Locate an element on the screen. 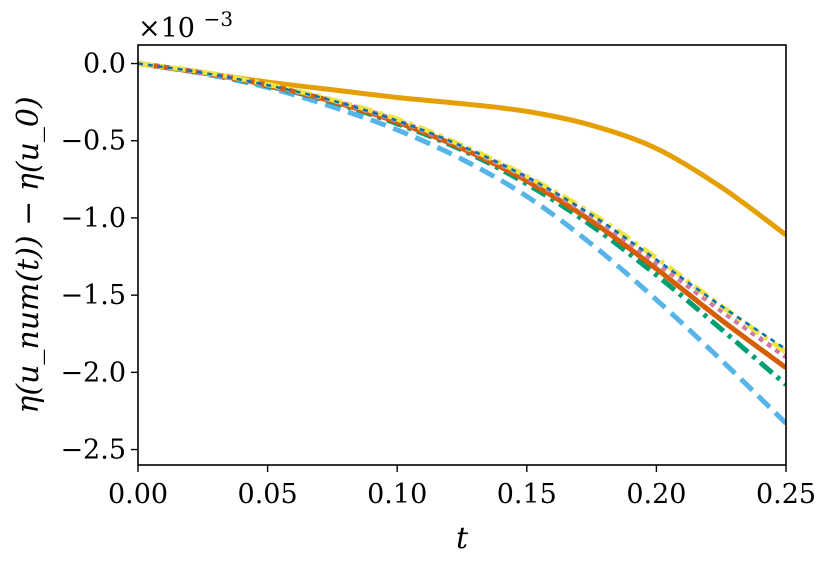 This screenshot has height=571, width=831. y-tick-label: −2.0 is located at coordinates (93, 372).